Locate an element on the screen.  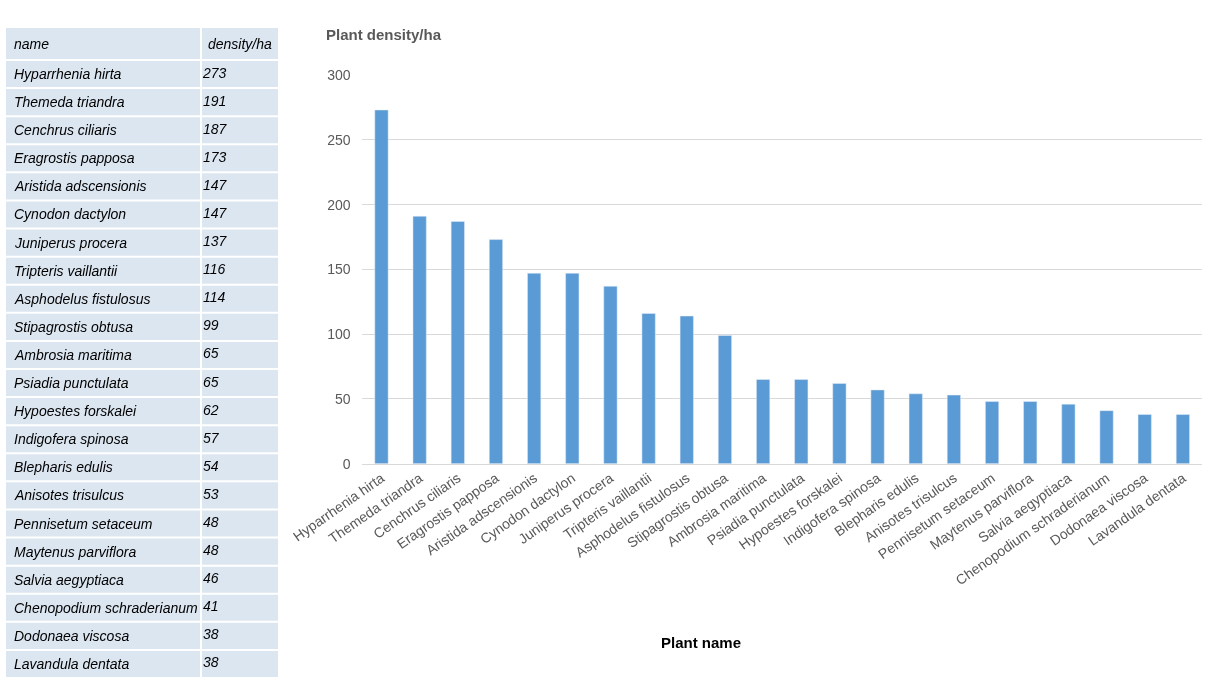
data-label: 62 is located at coordinates (211, 409).